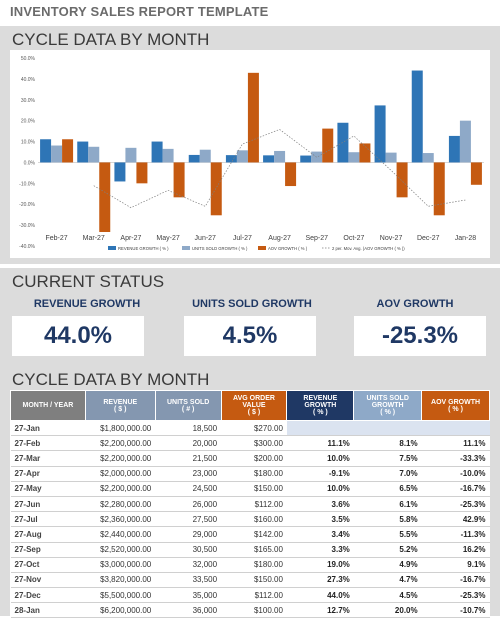  I want to click on cell-revenue-growth: 44.0%, so click(320, 595).